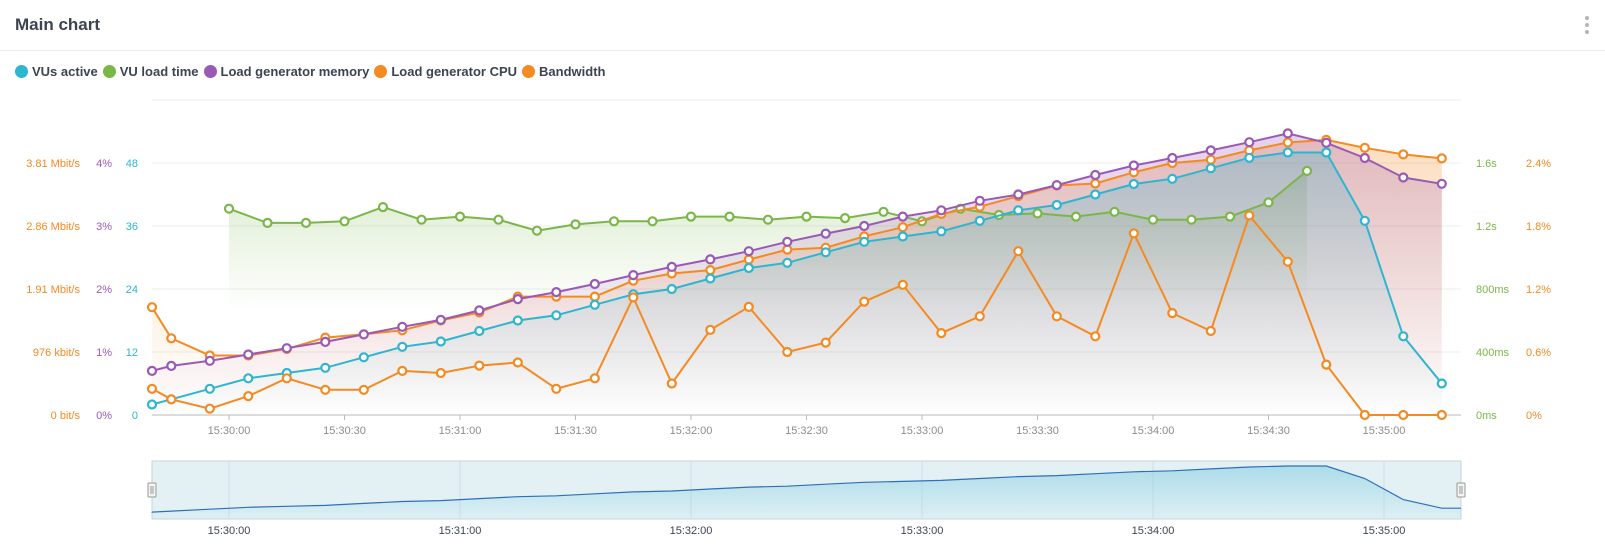 The width and height of the screenshot is (1605, 548). Describe the element at coordinates (132, 353) in the screenshot. I see `y-tick-vus: 12` at that location.